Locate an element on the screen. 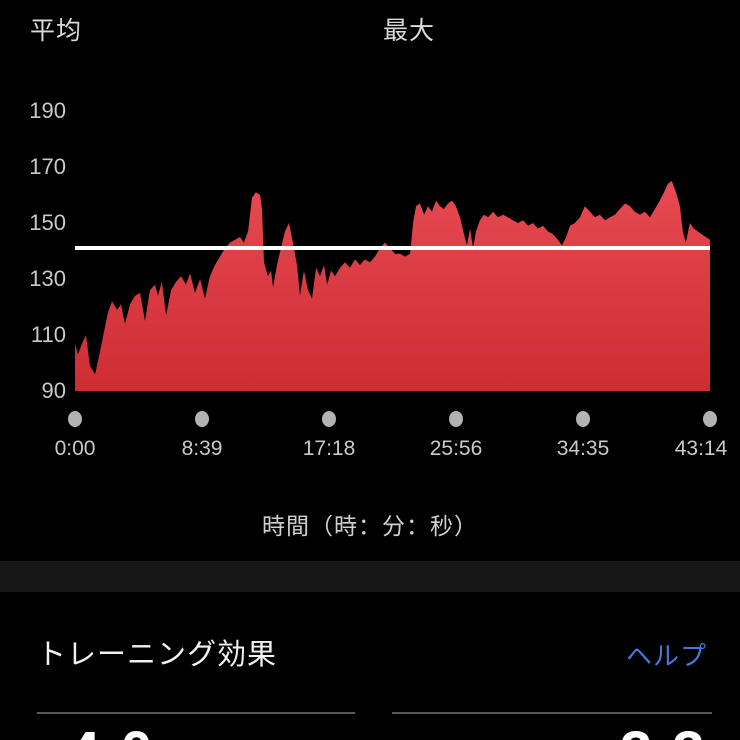 Image resolution: width=740 pixels, height=740 pixels. x-axis-title: 時間（時：分：秒） is located at coordinates (370, 526).